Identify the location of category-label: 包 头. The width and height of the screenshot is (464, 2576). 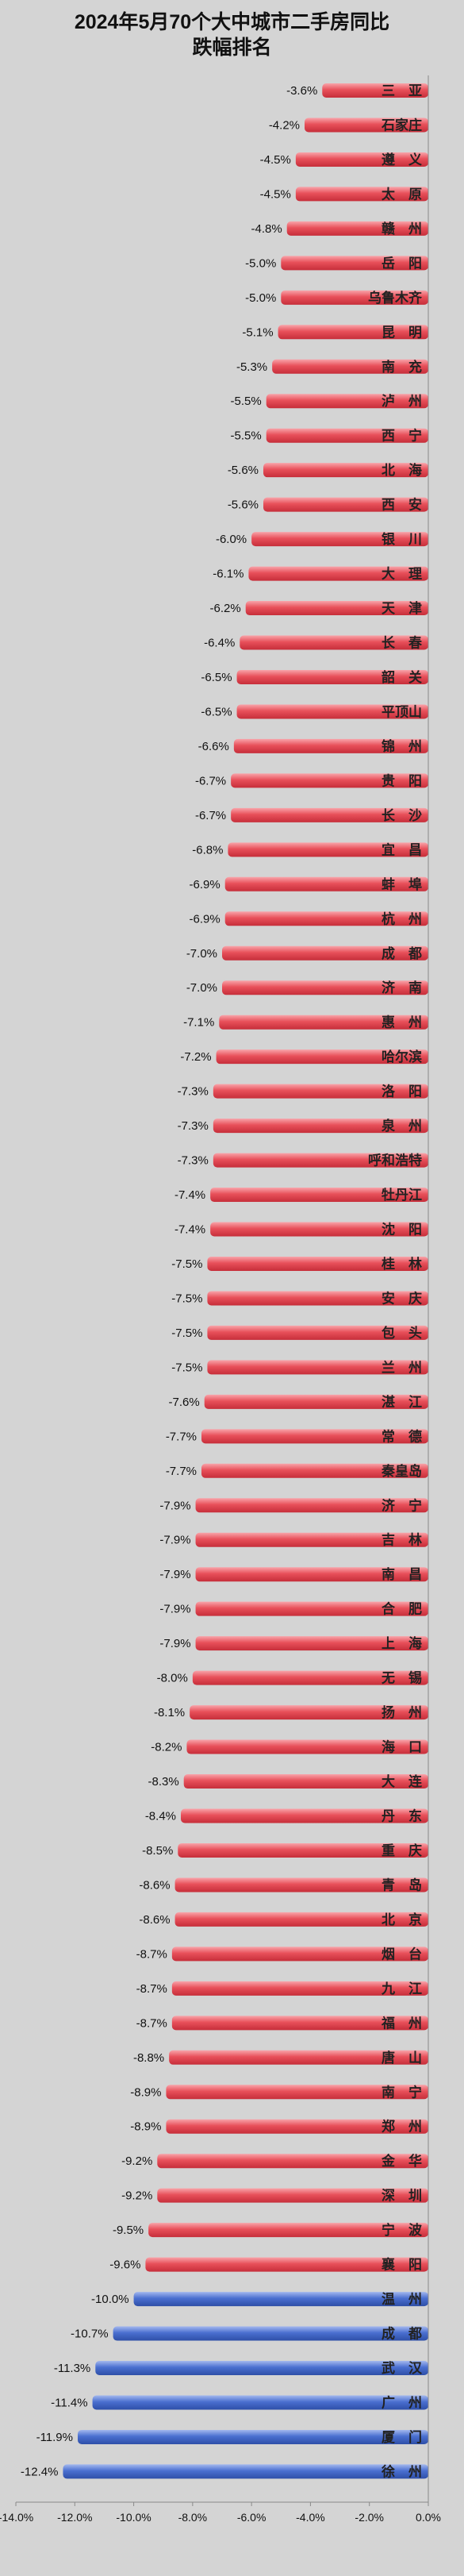
(402, 1333).